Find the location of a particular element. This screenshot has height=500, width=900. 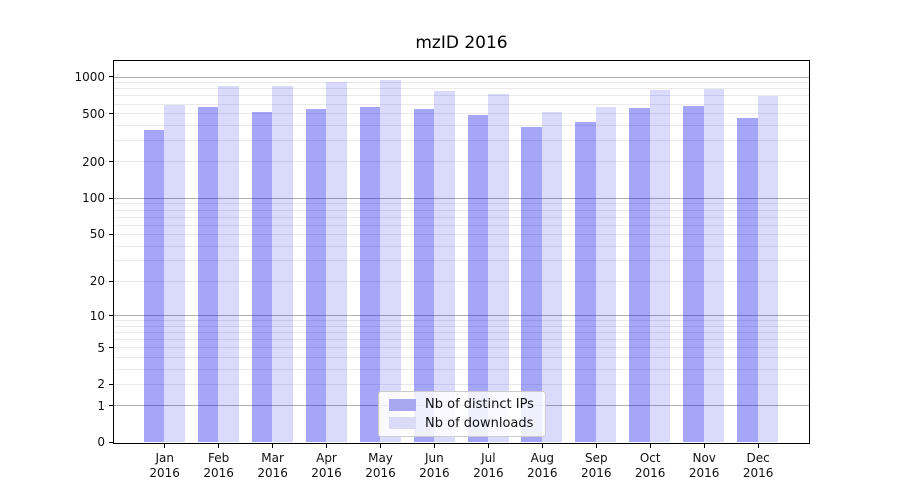

x-tick-label-feb: Feb 2016 is located at coordinates (218, 465).